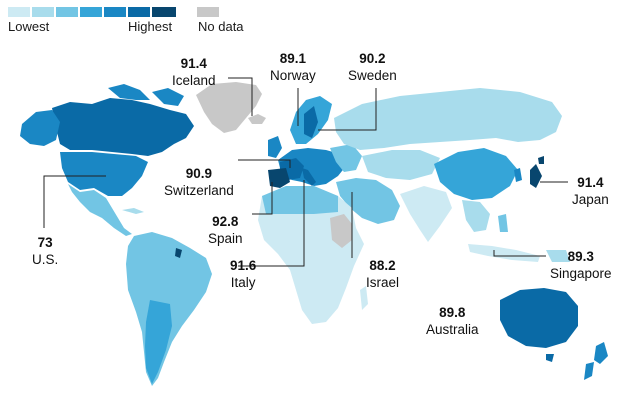 This screenshot has width=630, height=400. Describe the element at coordinates (590, 199) in the screenshot. I see `callout-name: Japan` at that location.